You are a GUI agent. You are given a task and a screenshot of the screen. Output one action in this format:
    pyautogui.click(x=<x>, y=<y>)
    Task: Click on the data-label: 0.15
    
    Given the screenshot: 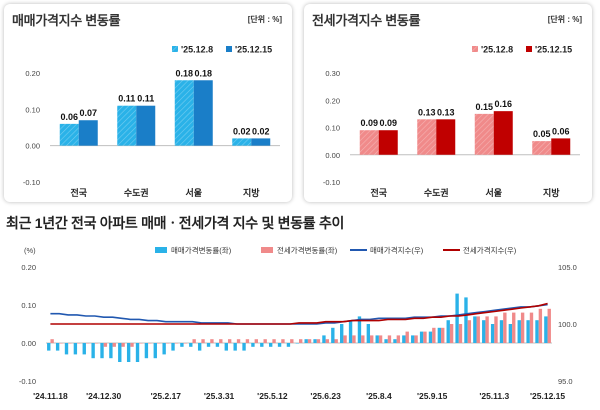 What is the action you would take?
    pyautogui.click(x=484, y=107)
    